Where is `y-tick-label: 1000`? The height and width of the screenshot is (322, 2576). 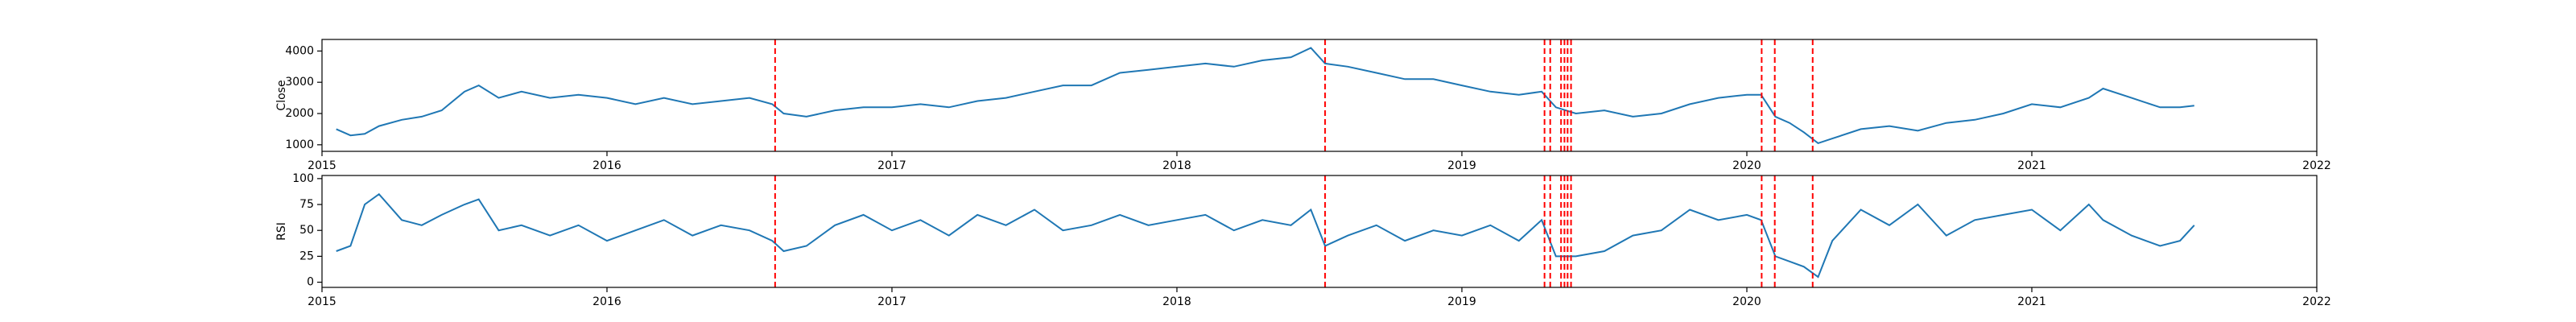
y-tick-label: 1000 is located at coordinates (299, 144).